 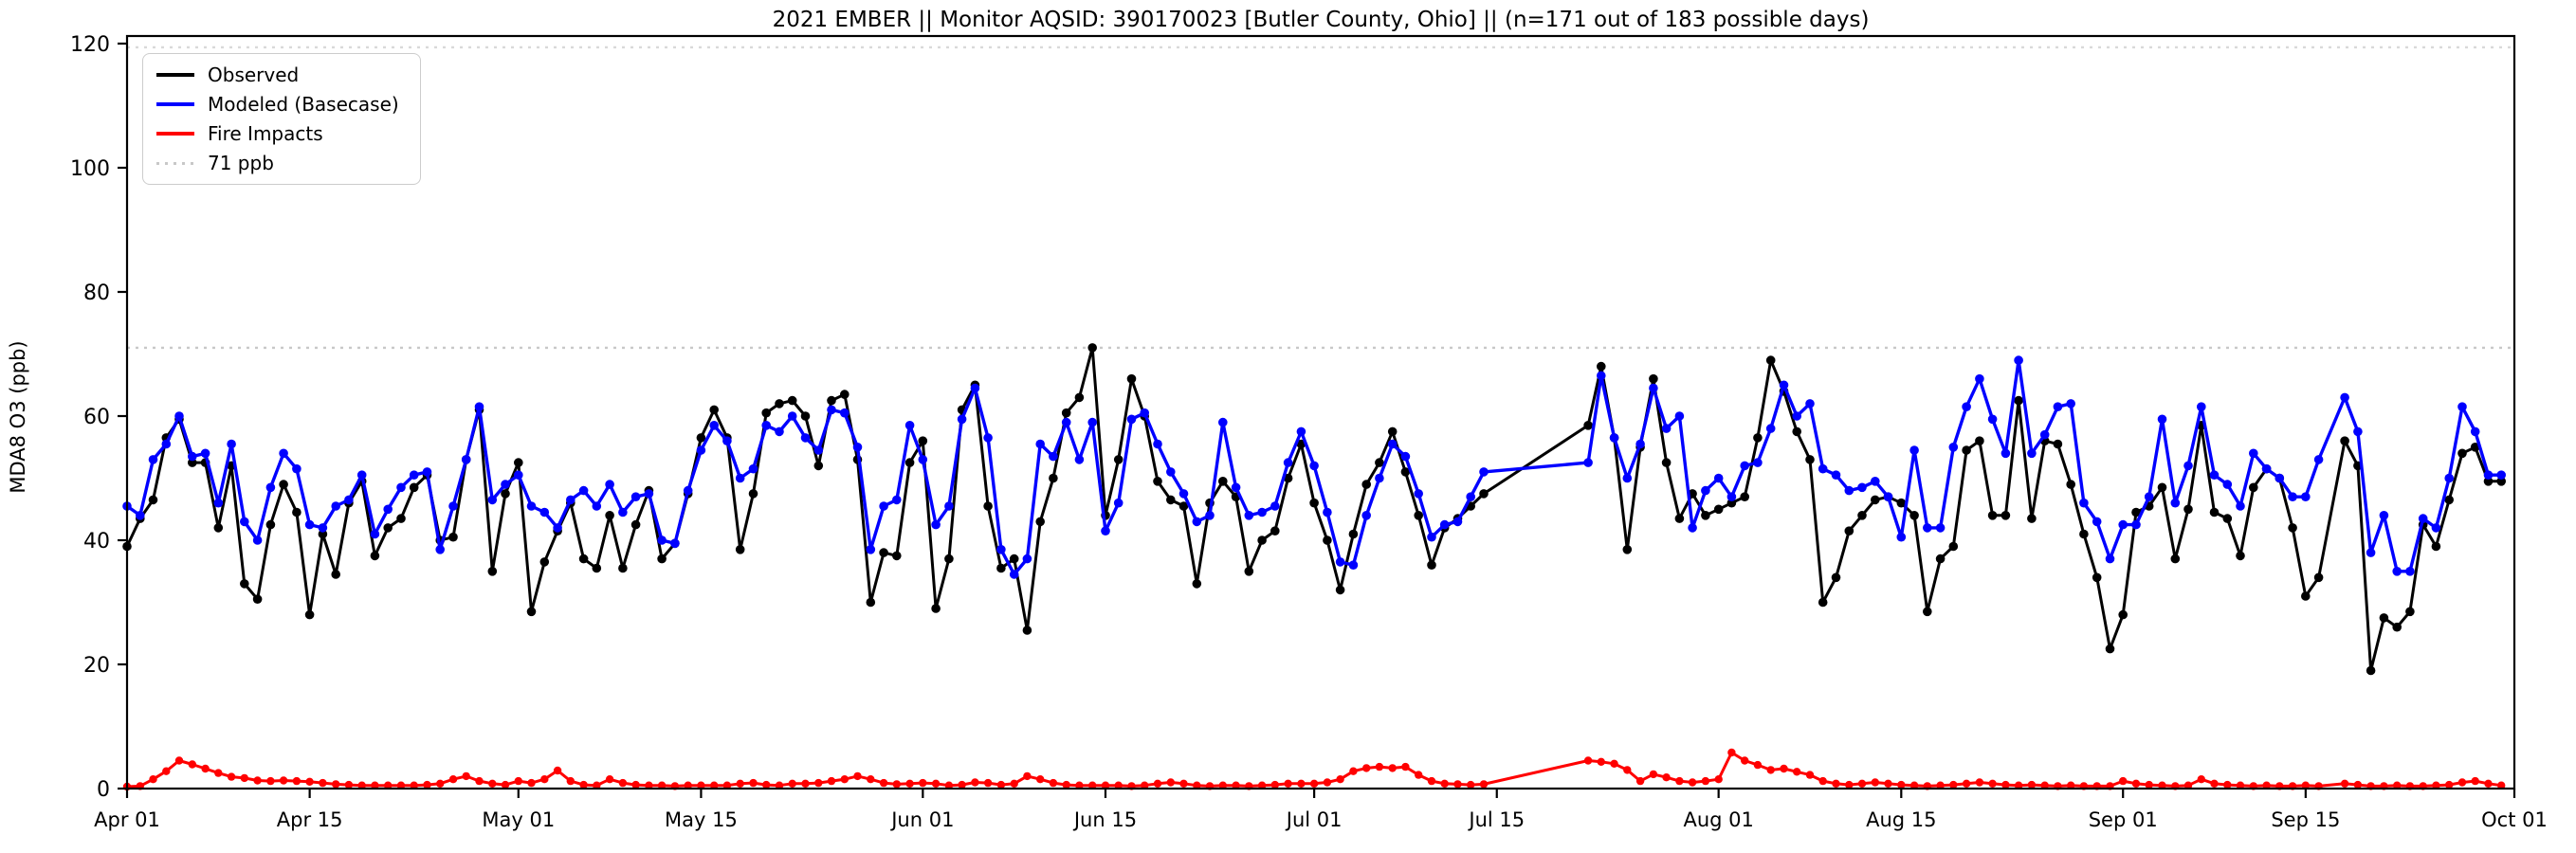 I want to click on legend-item-observed: Observed, so click(x=277, y=74).